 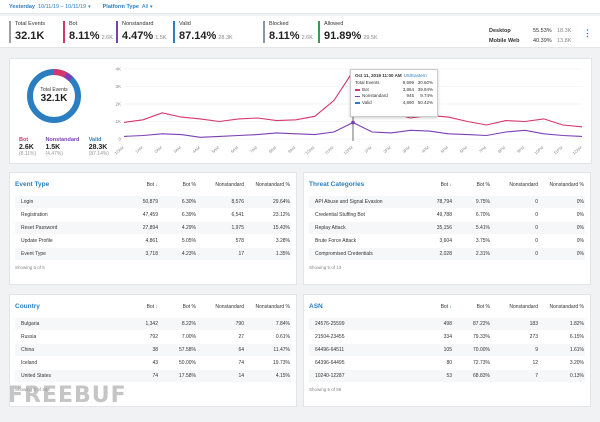 What do you see at coordinates (27, 32) in the screenshot?
I see `stat-total-events: Total Events 32.1K` at bounding box center [27, 32].